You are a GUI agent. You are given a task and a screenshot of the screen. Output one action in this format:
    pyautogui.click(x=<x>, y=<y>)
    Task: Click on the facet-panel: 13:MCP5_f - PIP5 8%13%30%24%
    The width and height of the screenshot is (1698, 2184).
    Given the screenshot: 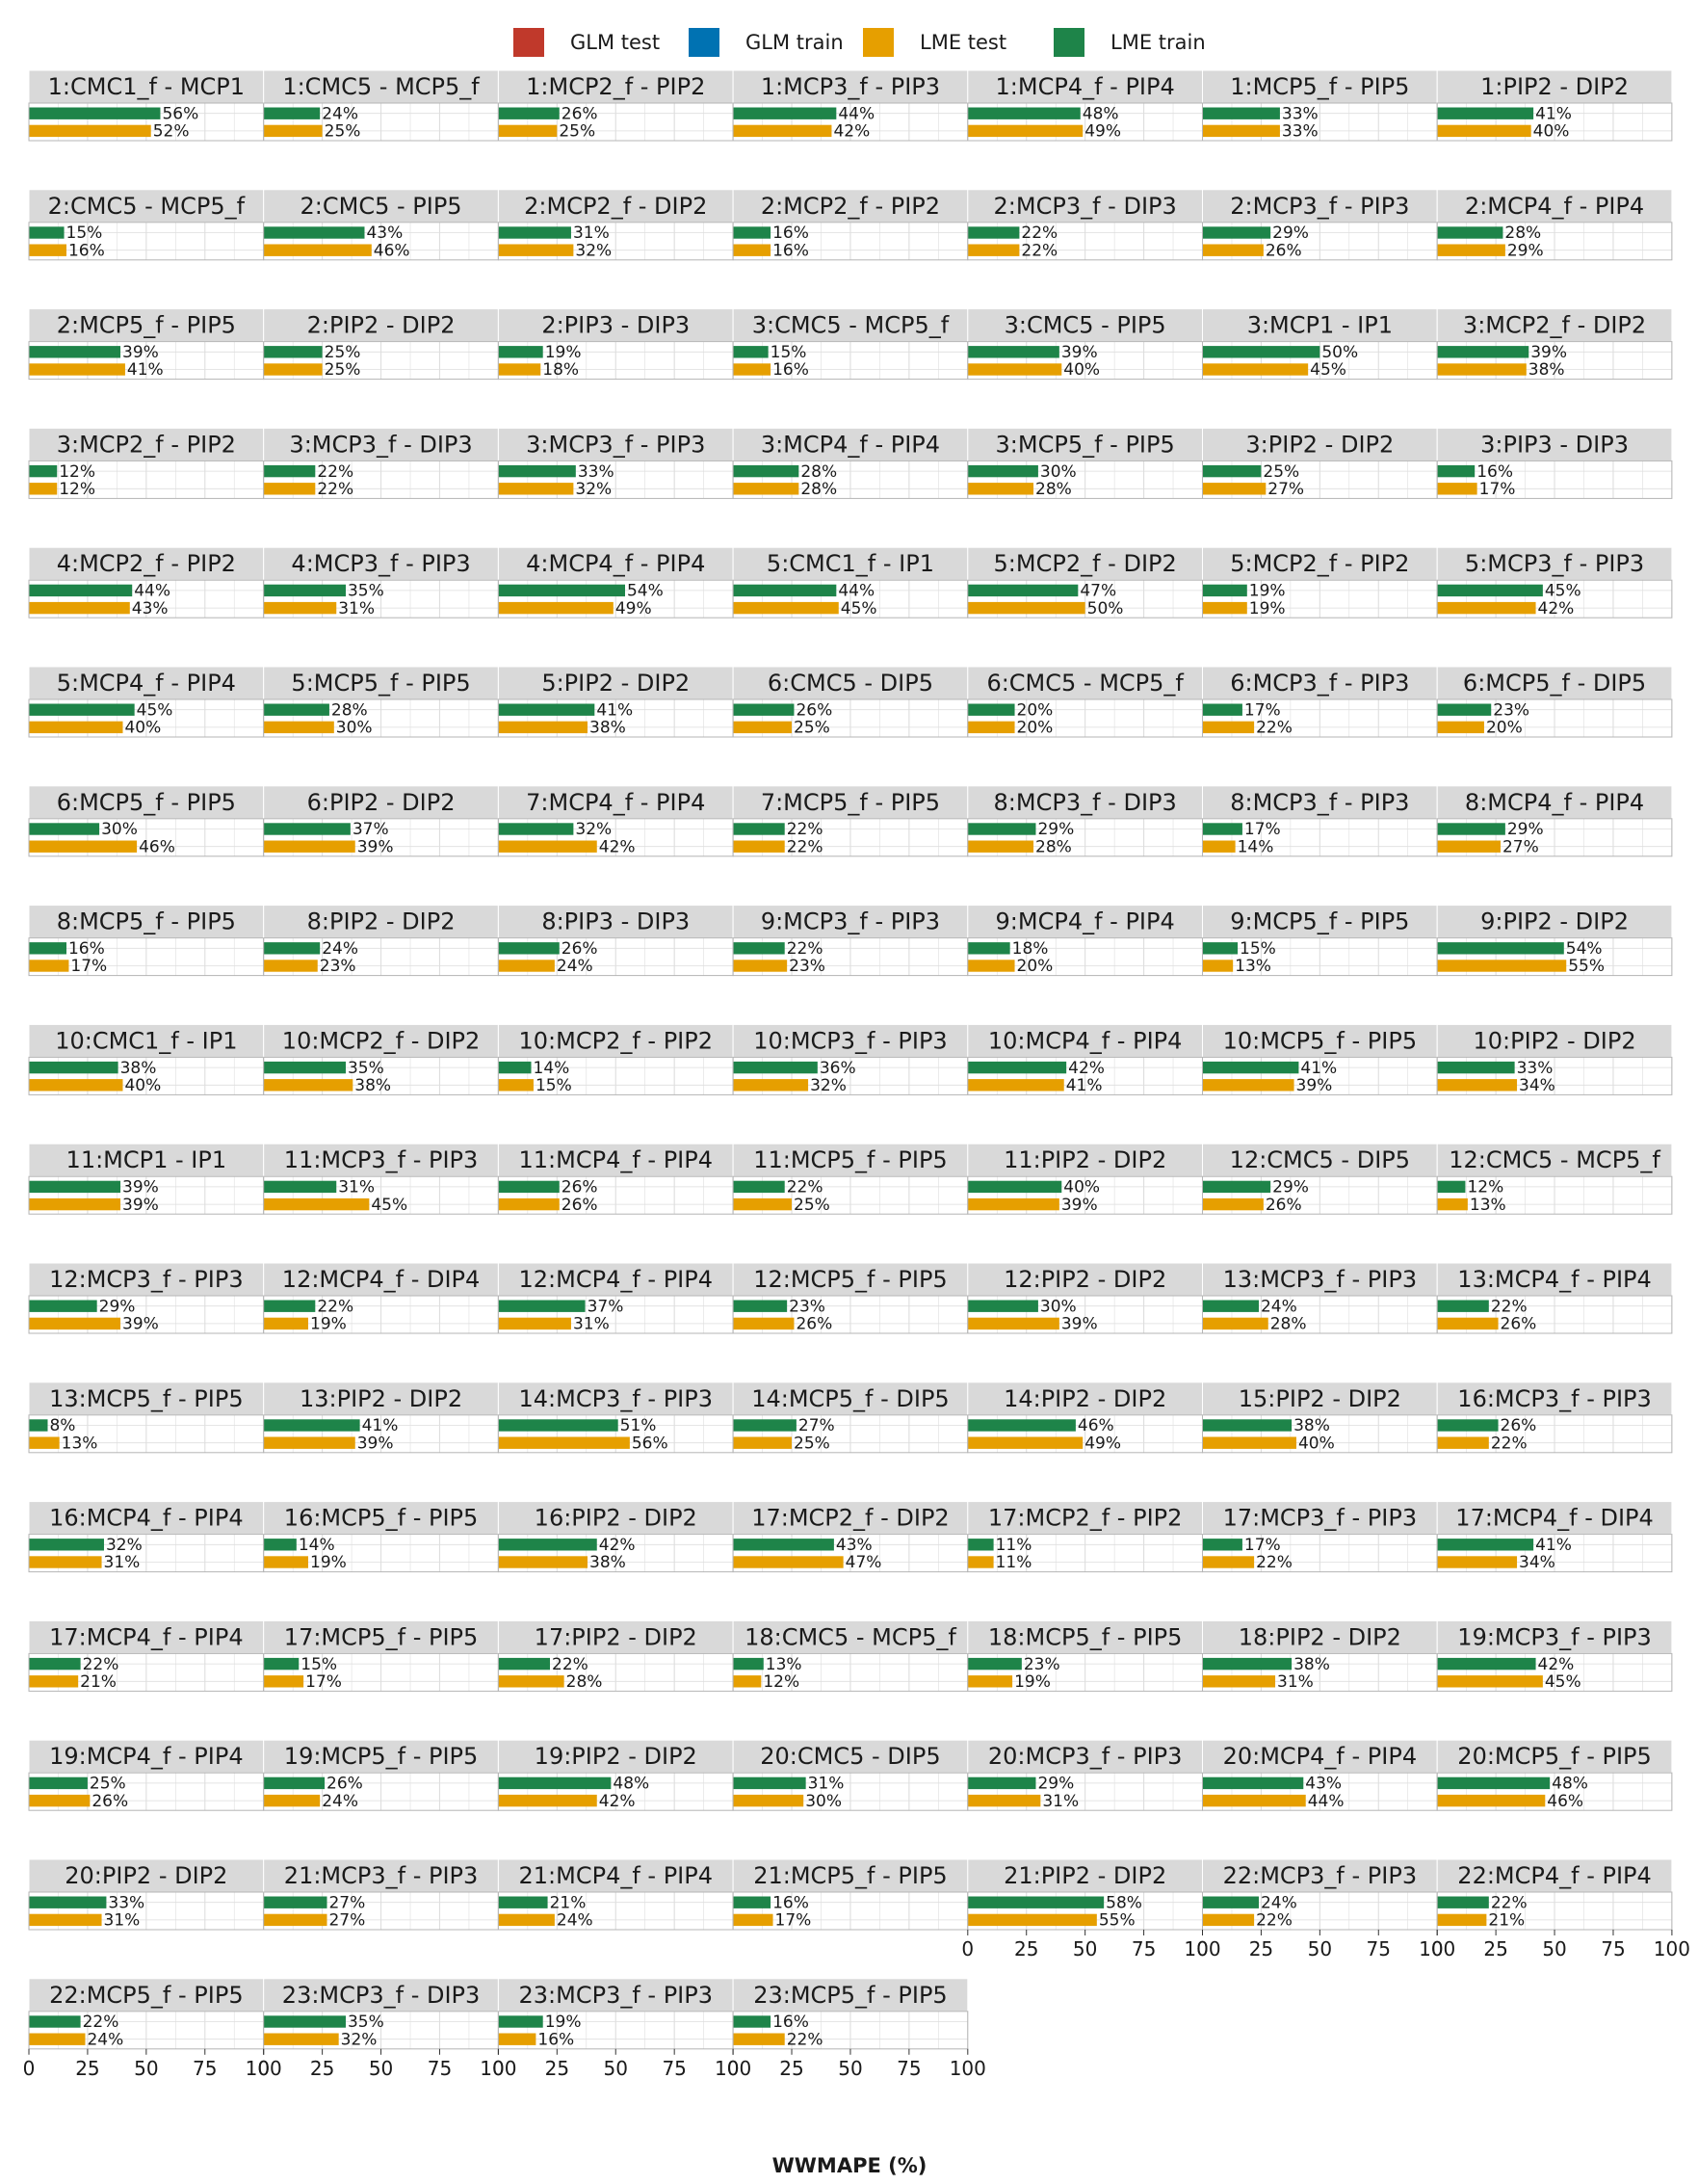 What is the action you would take?
    pyautogui.click(x=146, y=1418)
    